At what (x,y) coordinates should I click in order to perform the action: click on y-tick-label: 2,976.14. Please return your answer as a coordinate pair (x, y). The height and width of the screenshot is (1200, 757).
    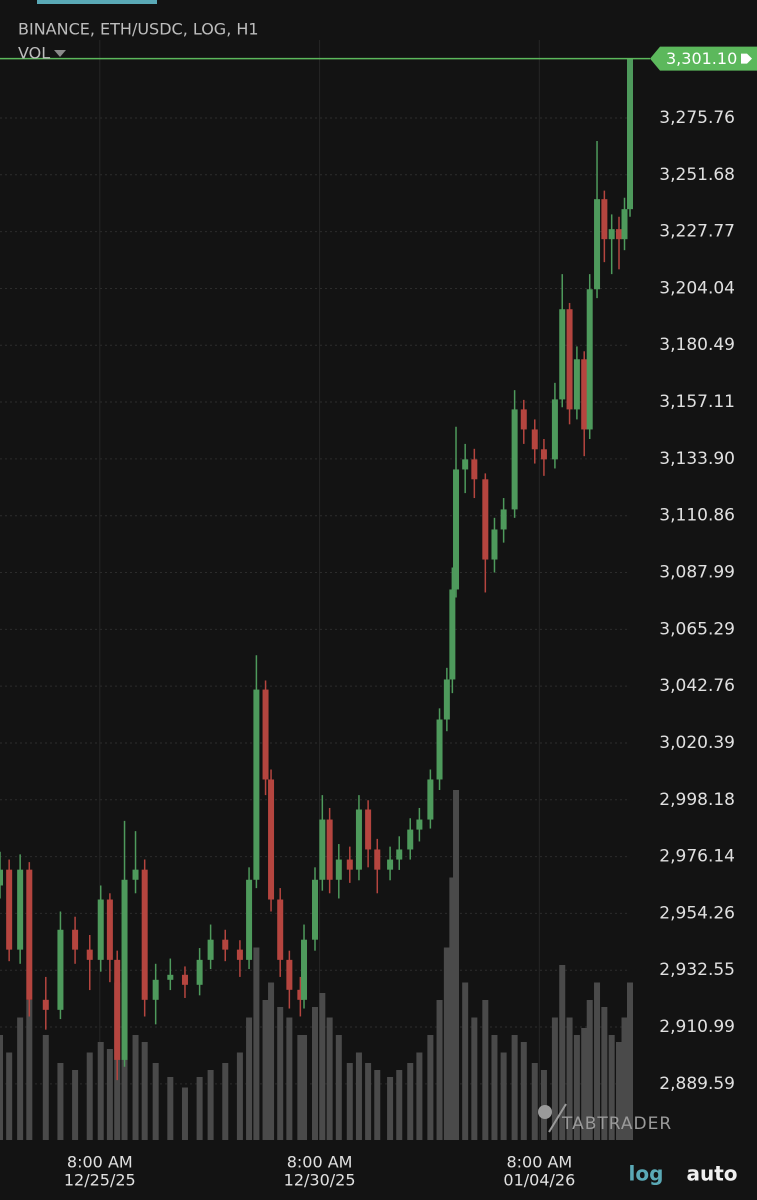
    Looking at the image, I should click on (697, 857).